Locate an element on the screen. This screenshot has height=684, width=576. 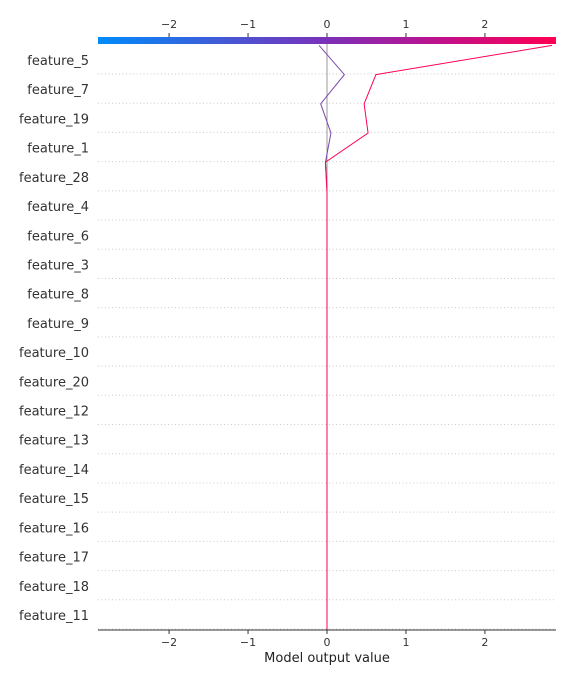
feature-label: feature_12 is located at coordinates (54, 412).